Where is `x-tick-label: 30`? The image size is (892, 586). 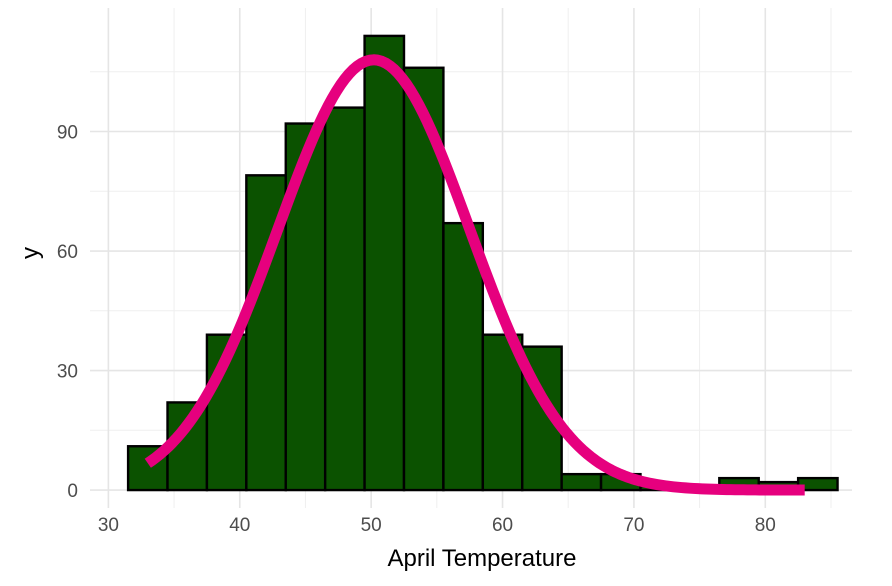 x-tick-label: 30 is located at coordinates (108, 525).